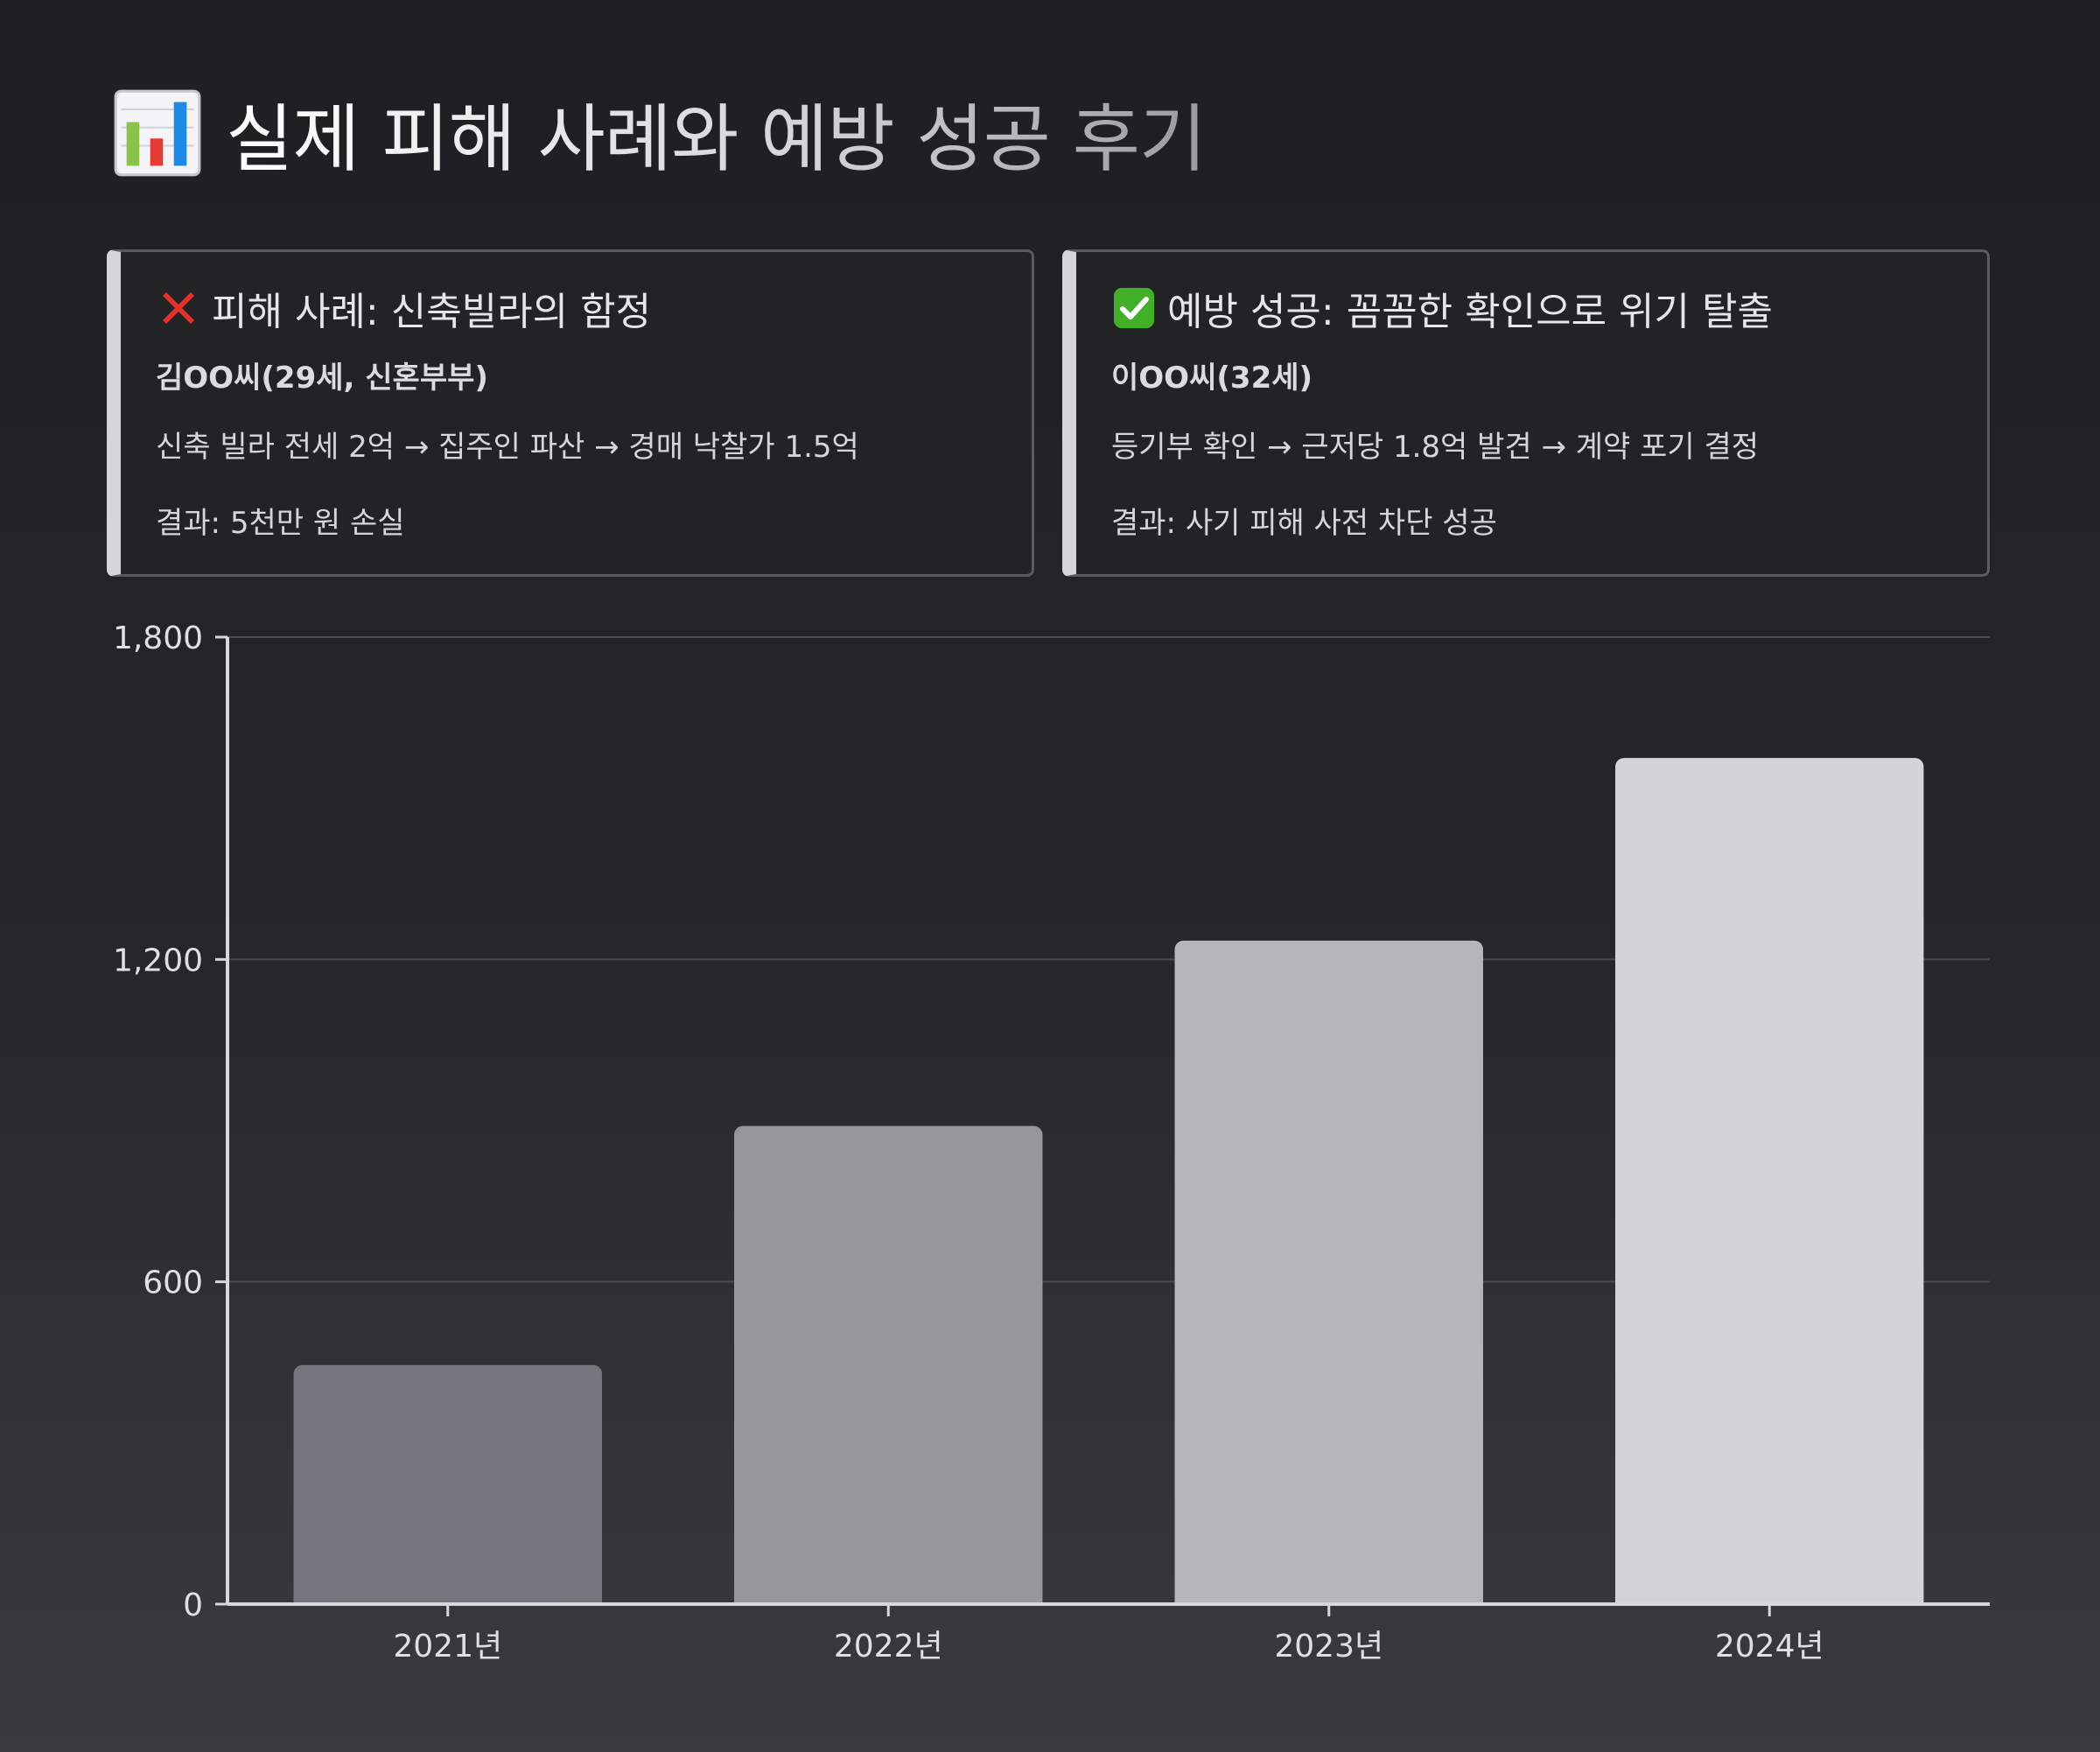  I want to click on prevention-success-person: 이OO씨(32세), so click(1212, 379).